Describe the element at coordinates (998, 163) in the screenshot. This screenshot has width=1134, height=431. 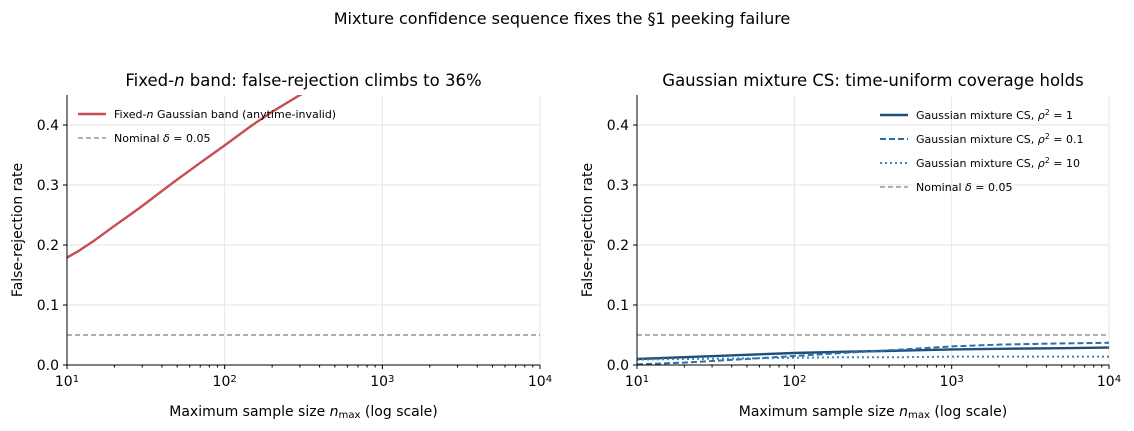
I see `legend-label: Gaussian mixture CS, ρ2 = 10` at that location.